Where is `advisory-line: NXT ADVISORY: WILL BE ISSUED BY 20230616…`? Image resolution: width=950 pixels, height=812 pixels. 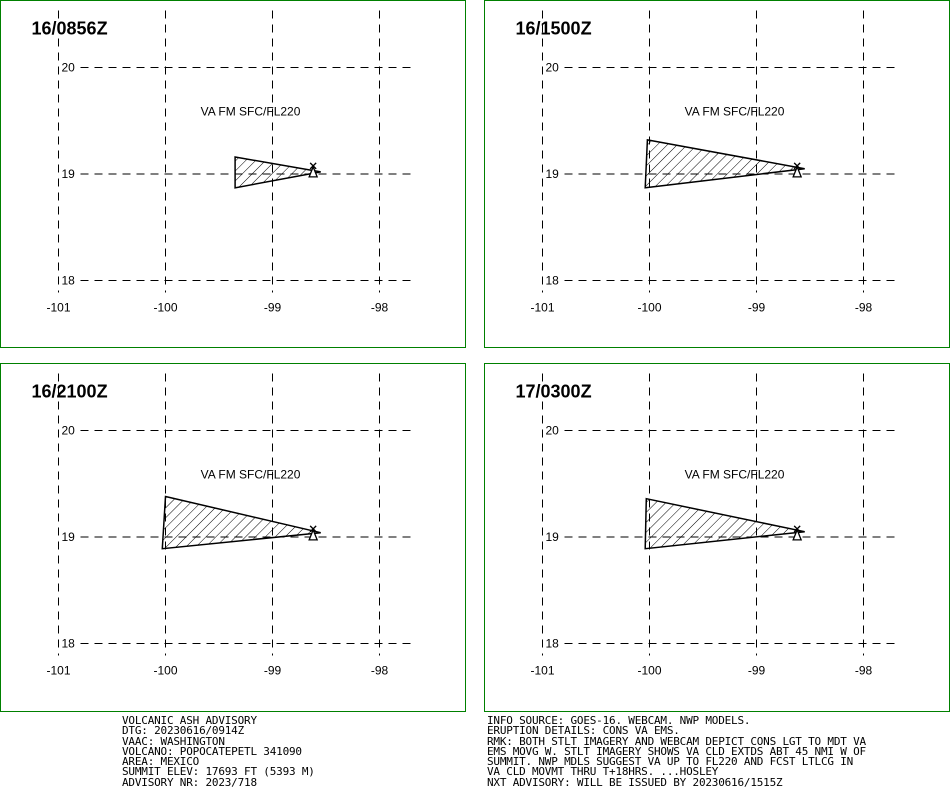
advisory-line: NXT ADVISORY: WILL BE ISSUED BY 20230616… is located at coordinates (635, 782).